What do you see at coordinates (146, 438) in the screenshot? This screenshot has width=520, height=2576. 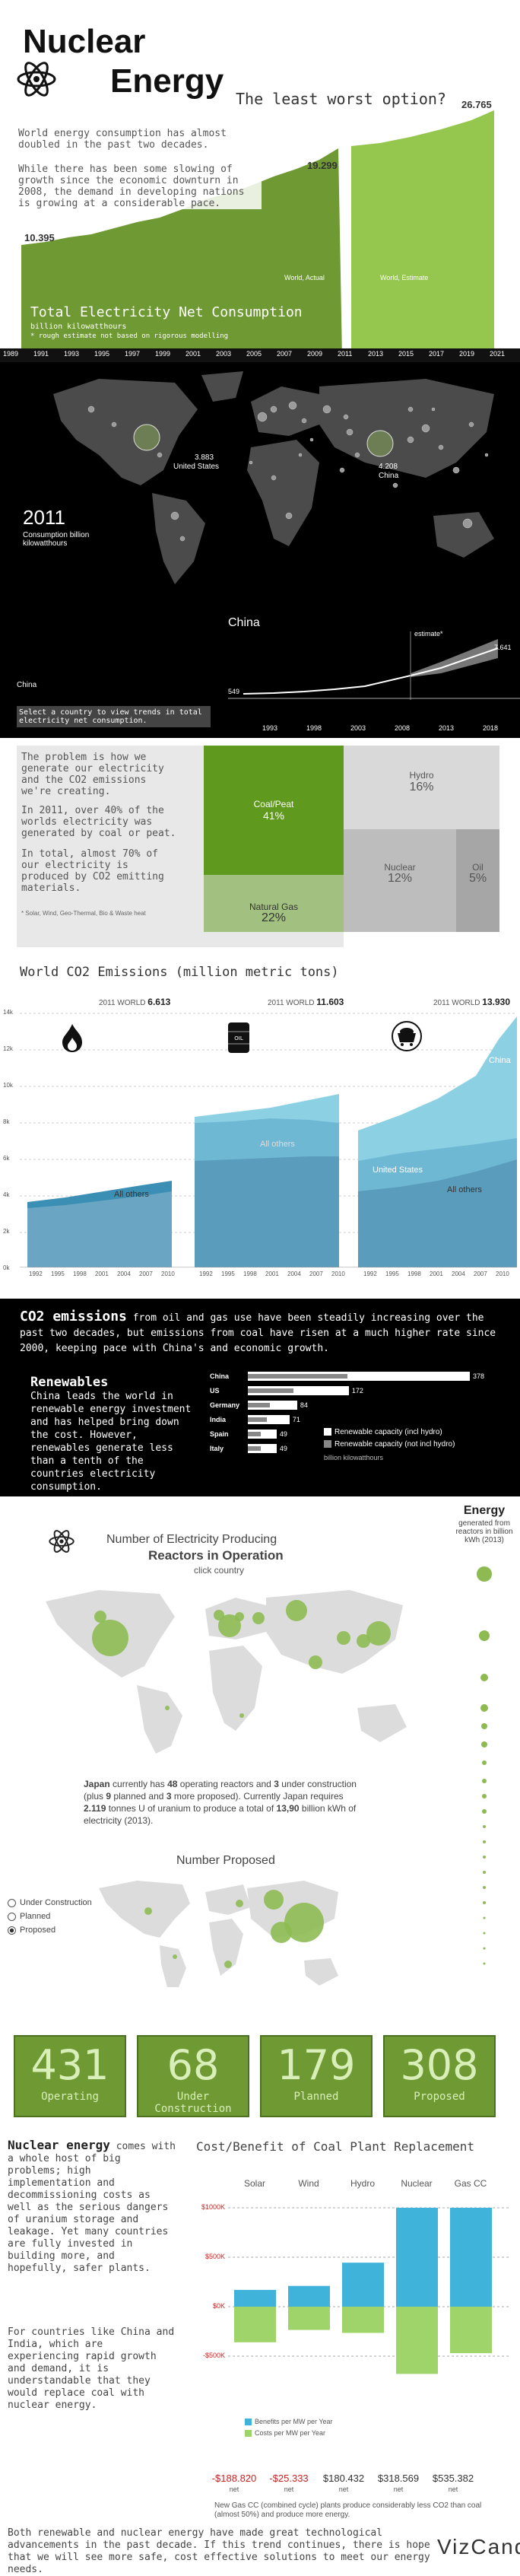 I see `bubble-united-states` at bounding box center [146, 438].